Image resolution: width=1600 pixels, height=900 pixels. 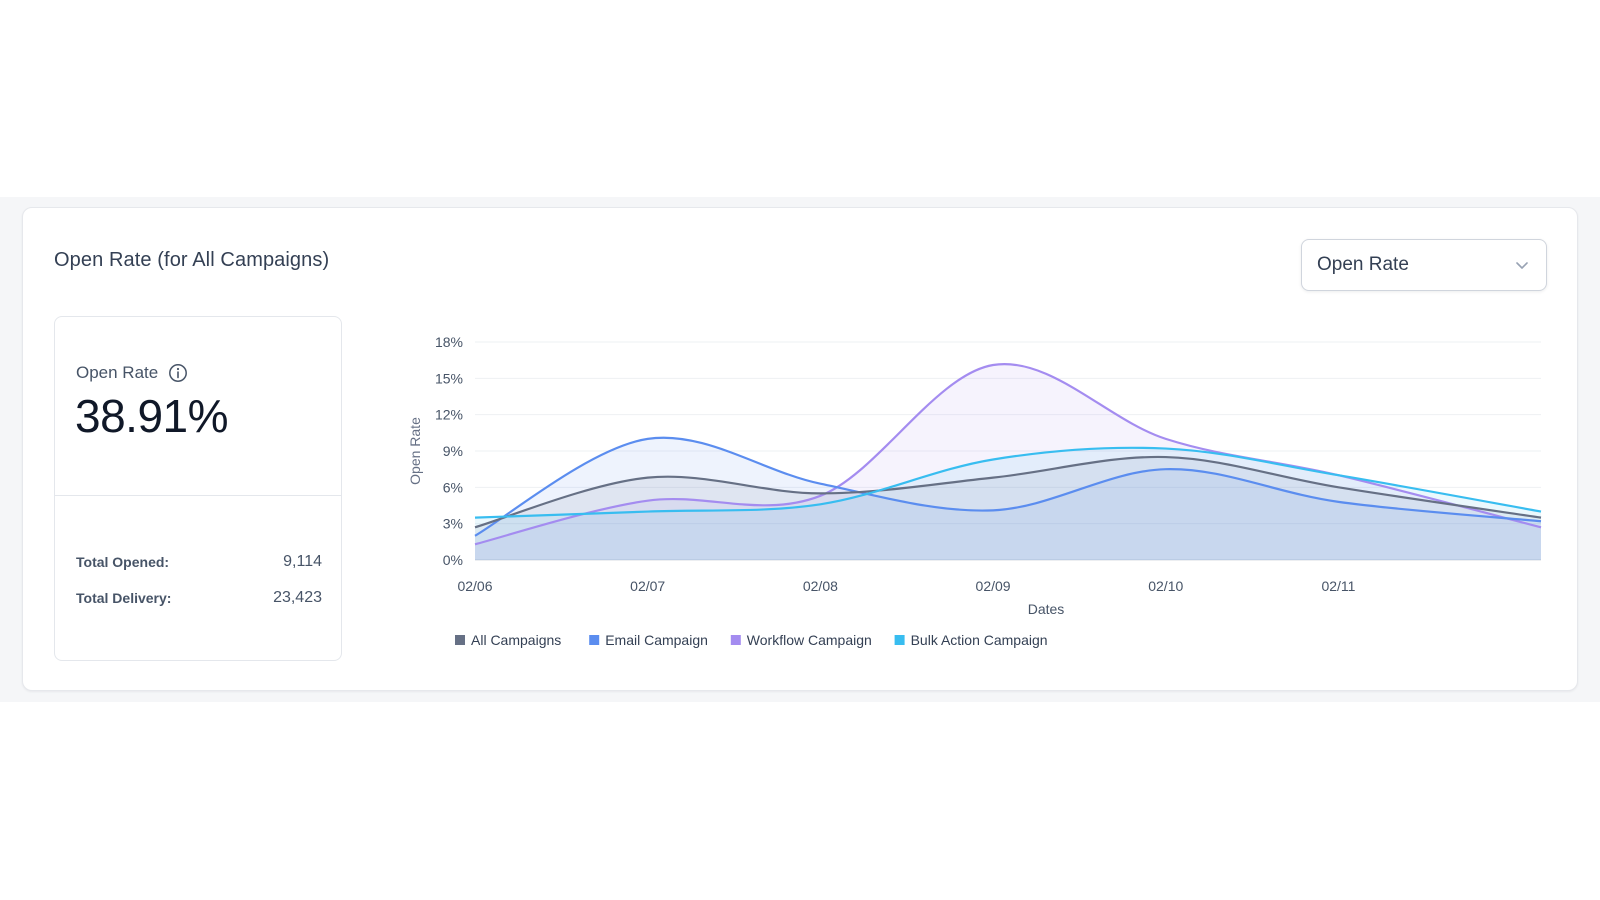 I want to click on total-opened-row: Total Opened: 9,114, so click(x=199, y=562).